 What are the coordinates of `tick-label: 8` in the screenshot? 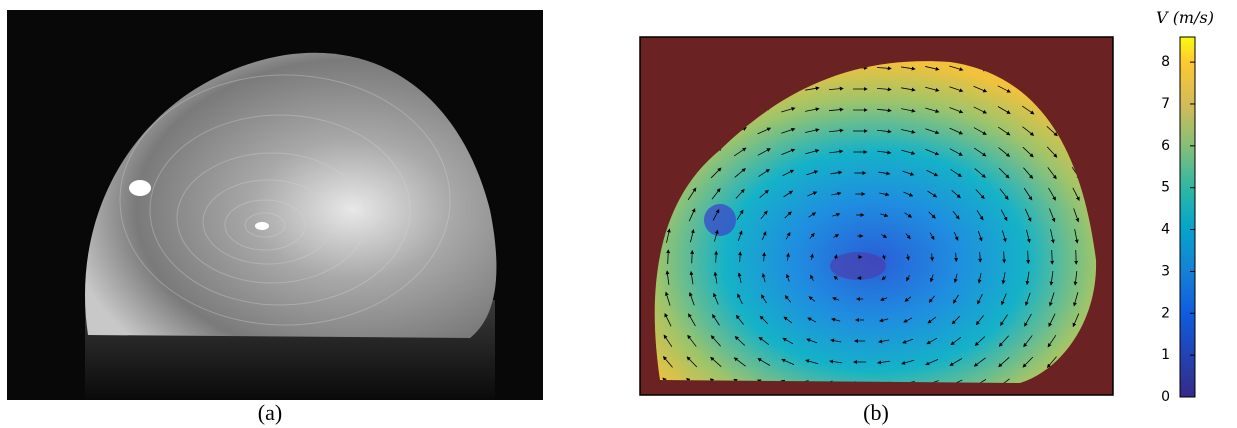 It's located at (1165, 62).